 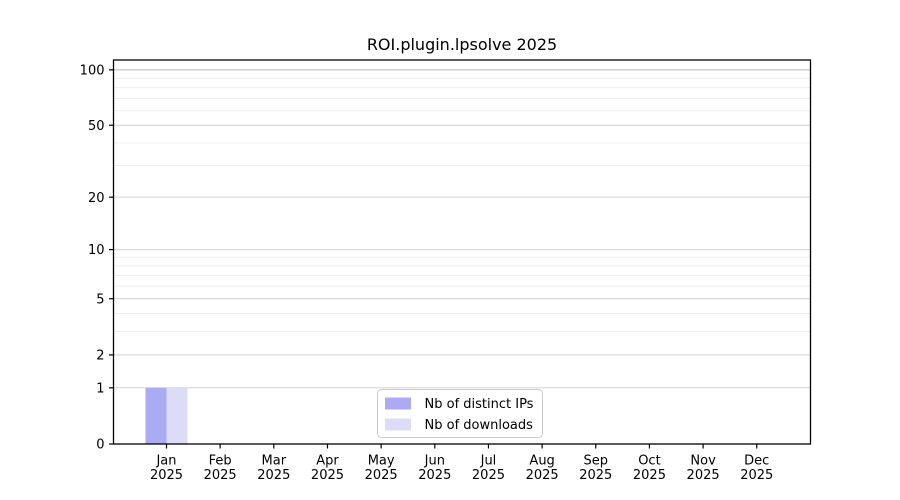 What do you see at coordinates (434, 469) in the screenshot?
I see `x-tick-label-jun: Jun 2025` at bounding box center [434, 469].